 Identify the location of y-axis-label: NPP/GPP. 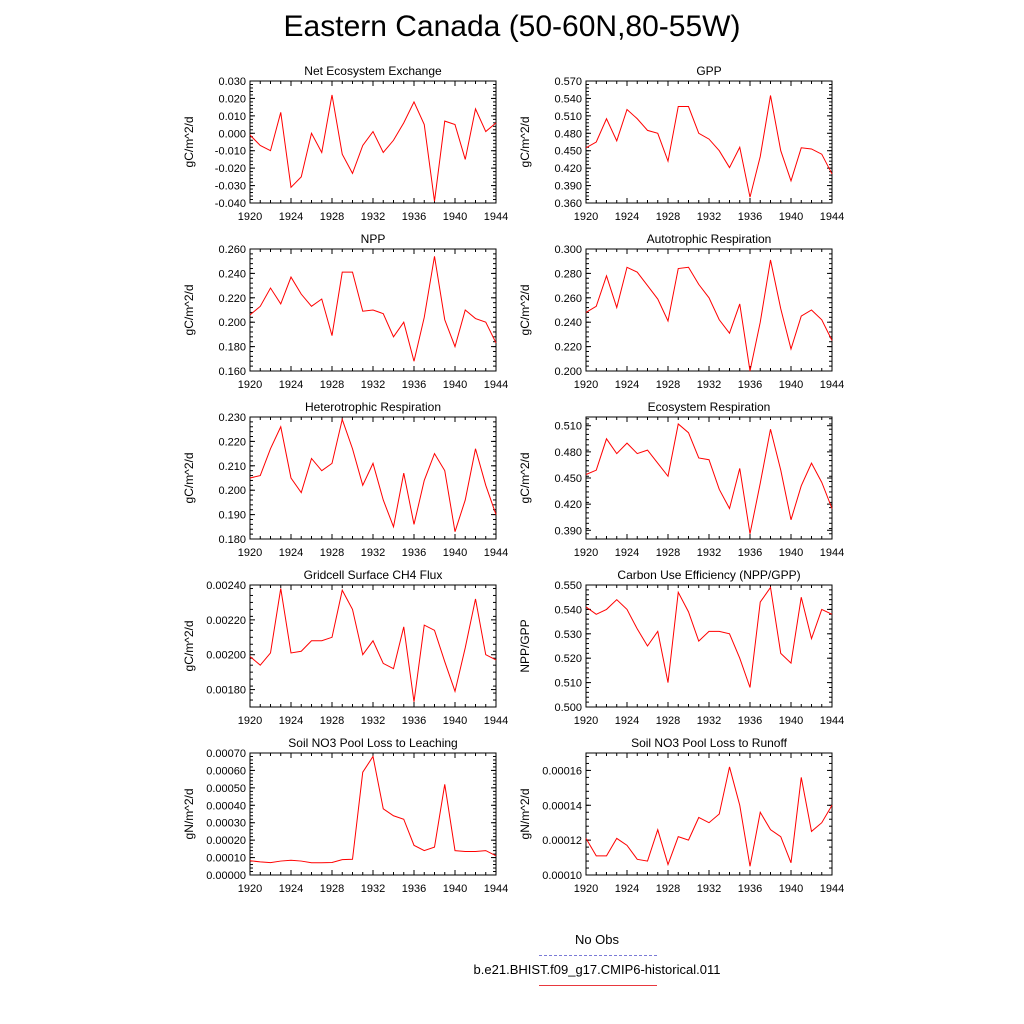
(525, 645).